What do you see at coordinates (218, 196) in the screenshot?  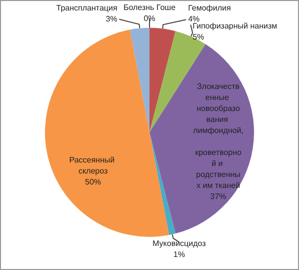 I see `data-label: 37%` at bounding box center [218, 196].